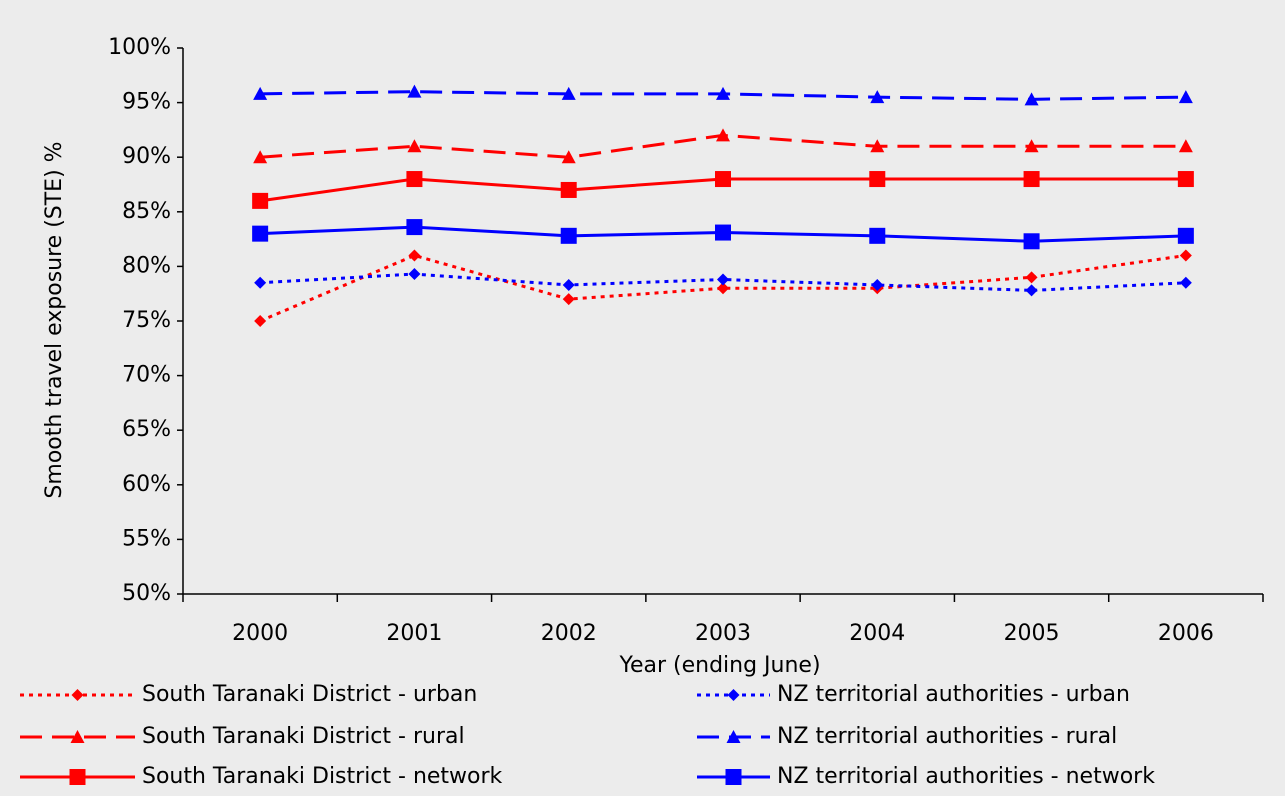  What do you see at coordinates (719, 665) in the screenshot?
I see `x-axis-title: Year (ending June)` at bounding box center [719, 665].